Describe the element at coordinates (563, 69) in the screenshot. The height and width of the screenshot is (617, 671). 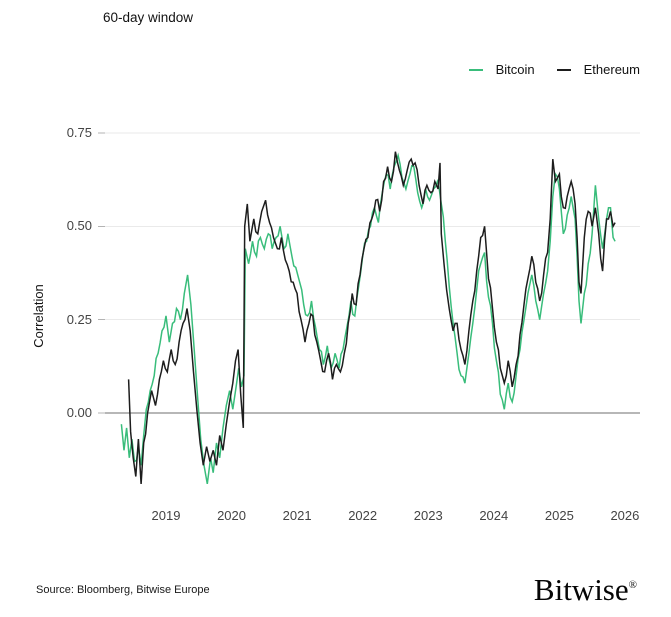
I see `ethereum-line-swatch` at that location.